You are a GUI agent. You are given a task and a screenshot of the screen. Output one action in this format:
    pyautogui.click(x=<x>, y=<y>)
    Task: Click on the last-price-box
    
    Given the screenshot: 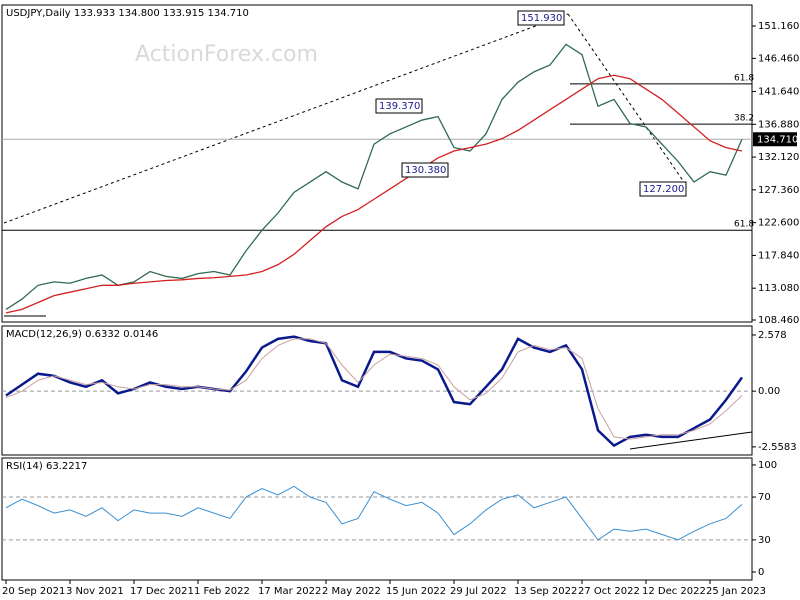 What is the action you would take?
    pyautogui.click(x=775, y=139)
    